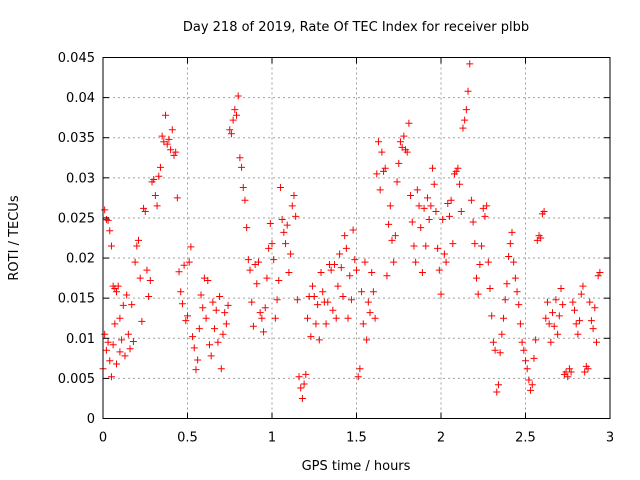  Describe the element at coordinates (80, 259) in the screenshot. I see `y-tick-label: 0.02` at that location.